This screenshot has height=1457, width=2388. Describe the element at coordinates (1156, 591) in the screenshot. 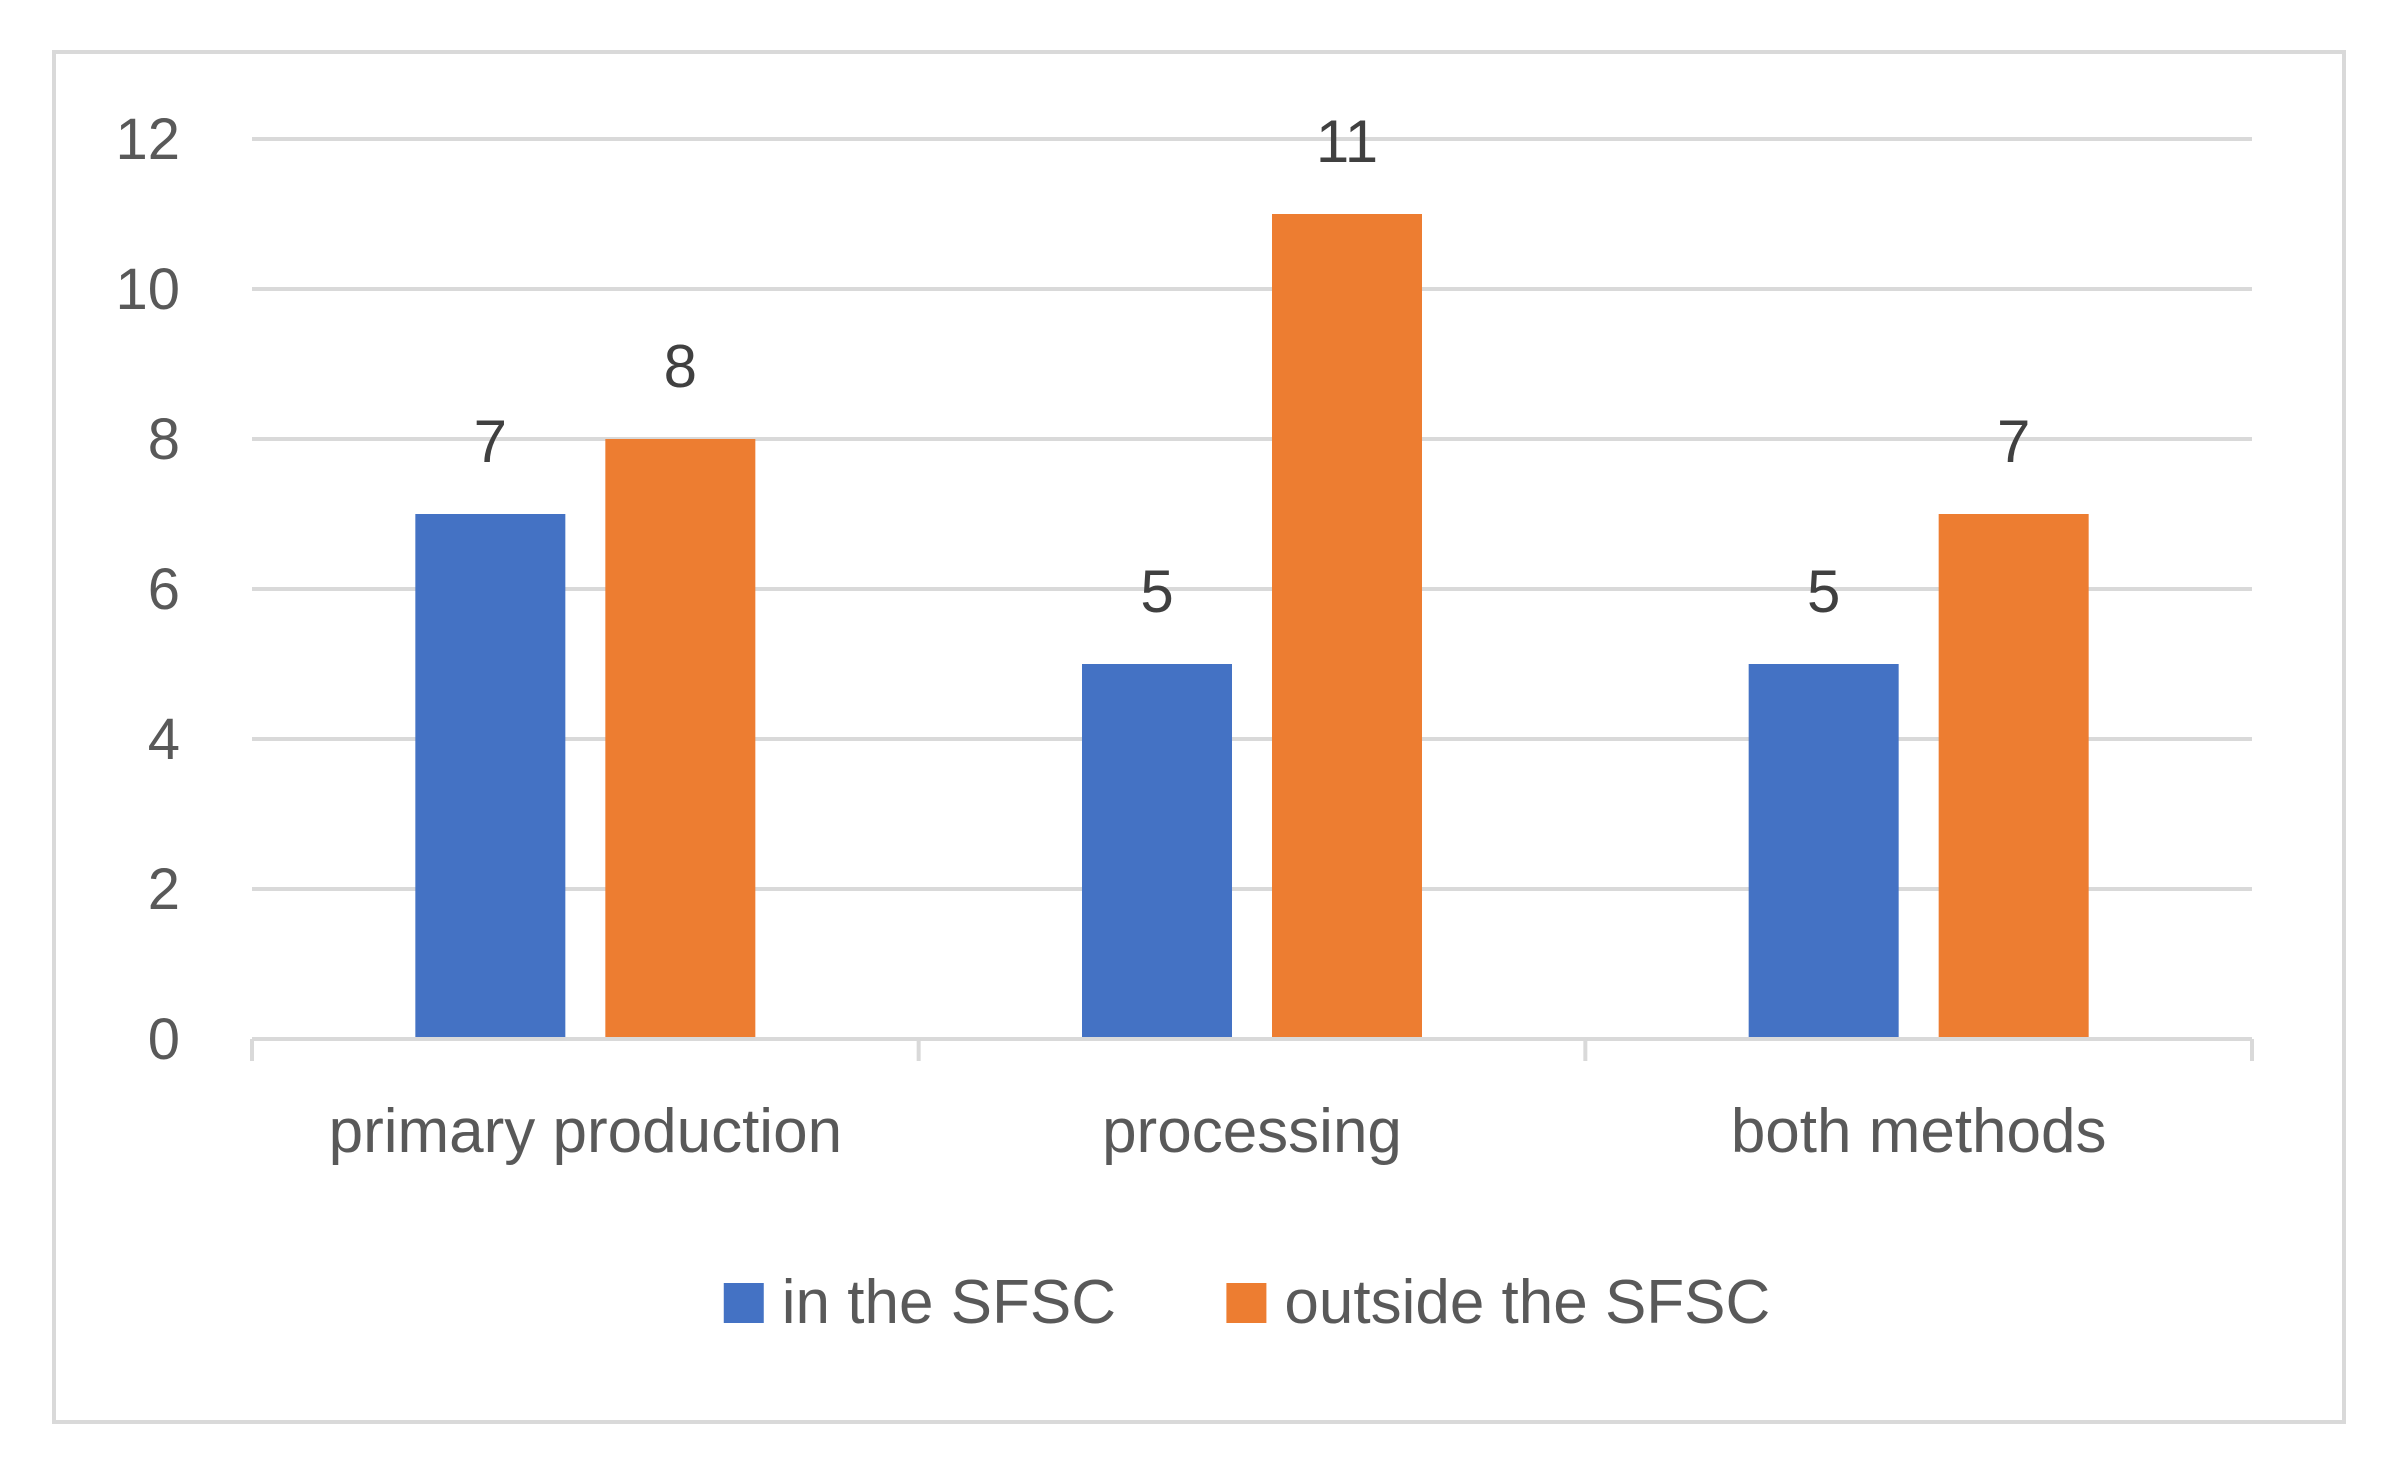

I see `data-label-in-the-sfsc-processing: 5` at that location.